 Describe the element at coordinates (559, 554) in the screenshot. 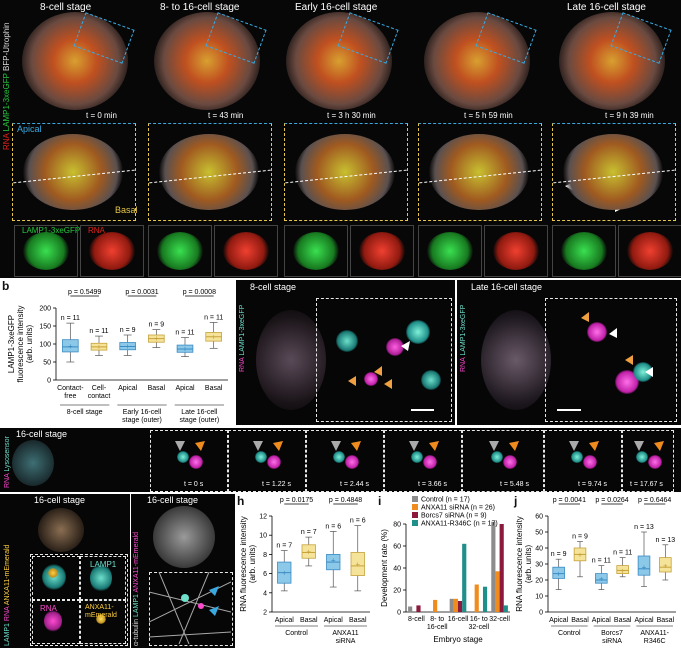

I see `n-label: n = 9` at that location.